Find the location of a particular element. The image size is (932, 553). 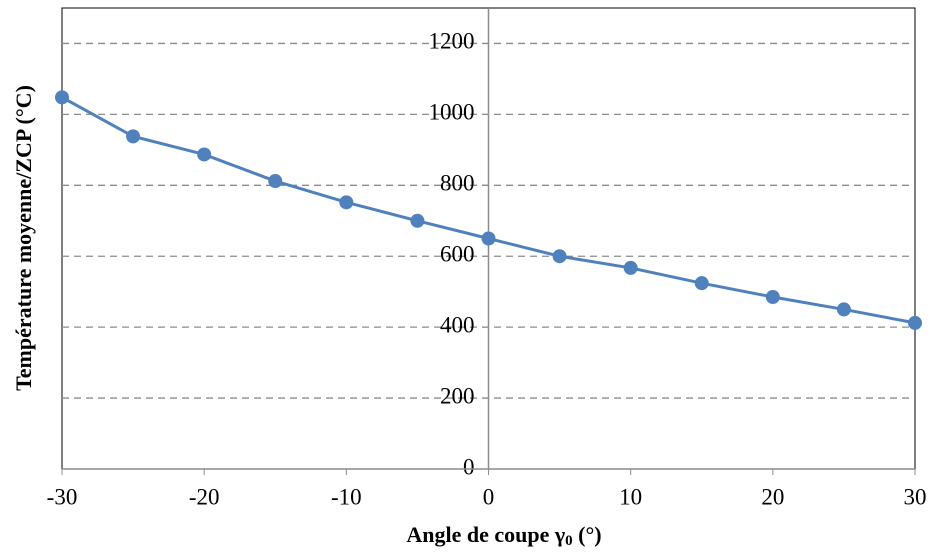

y-tick-label: 800 is located at coordinates (457, 183).